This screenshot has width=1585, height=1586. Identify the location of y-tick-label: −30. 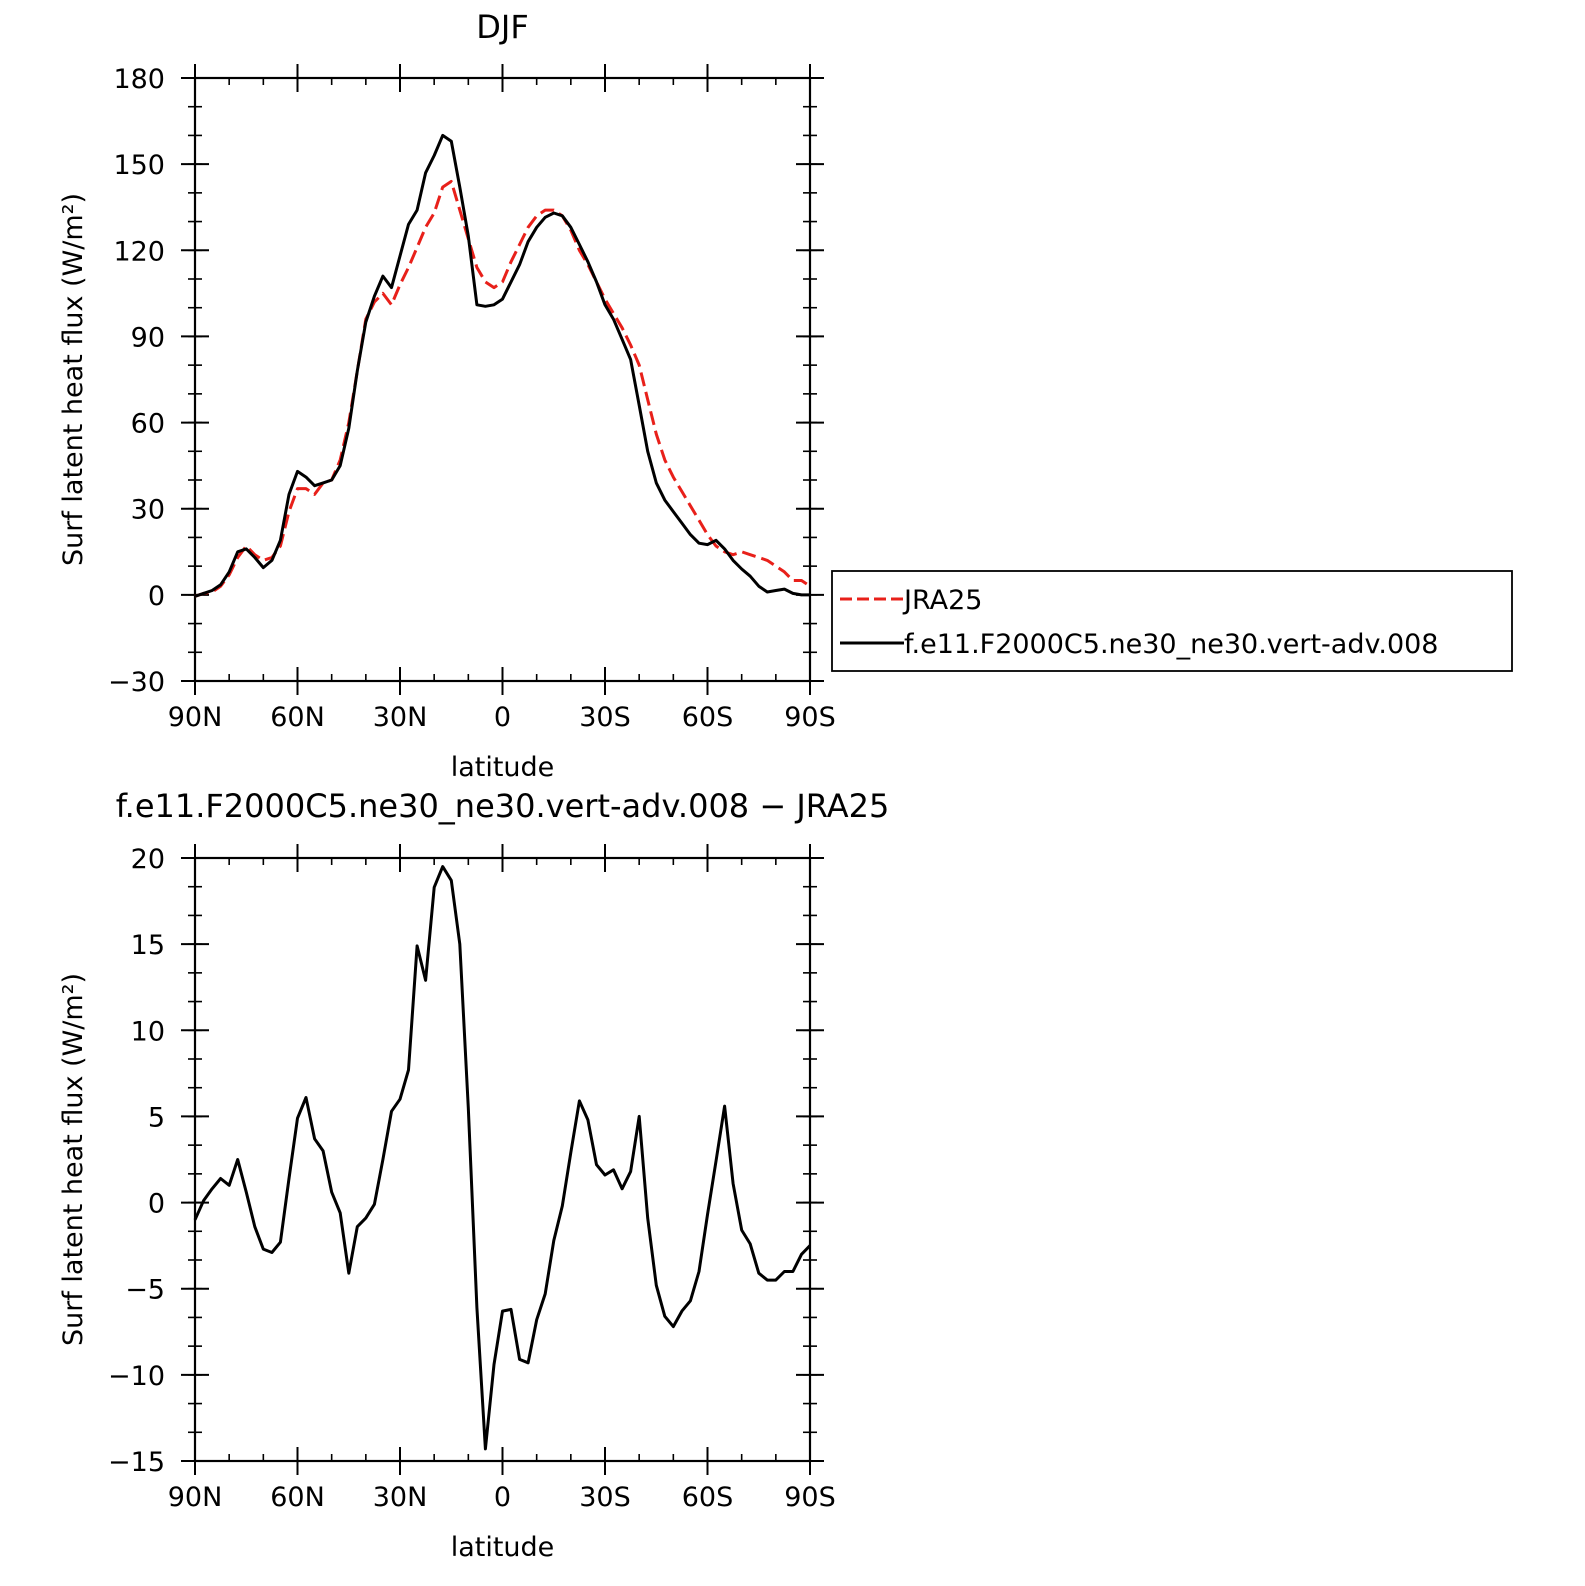
(136, 682).